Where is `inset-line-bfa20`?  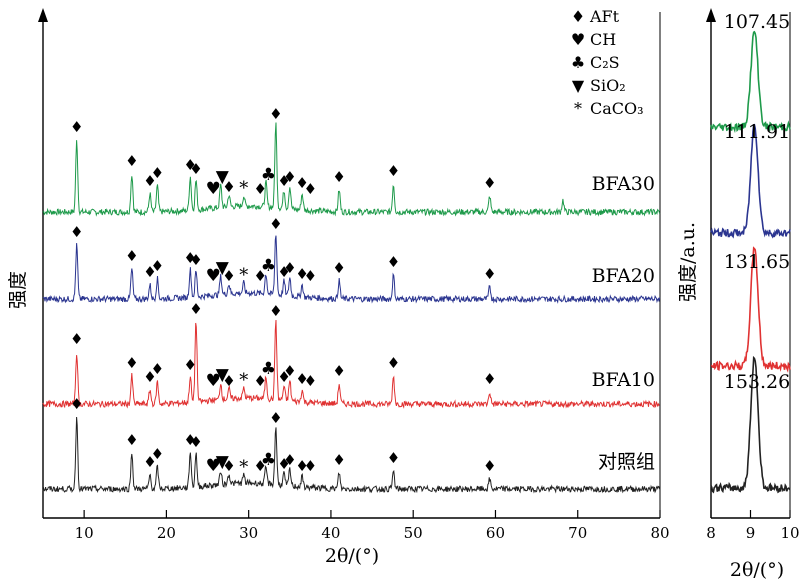
inset-line-bfa20 is located at coordinates (750, 181).